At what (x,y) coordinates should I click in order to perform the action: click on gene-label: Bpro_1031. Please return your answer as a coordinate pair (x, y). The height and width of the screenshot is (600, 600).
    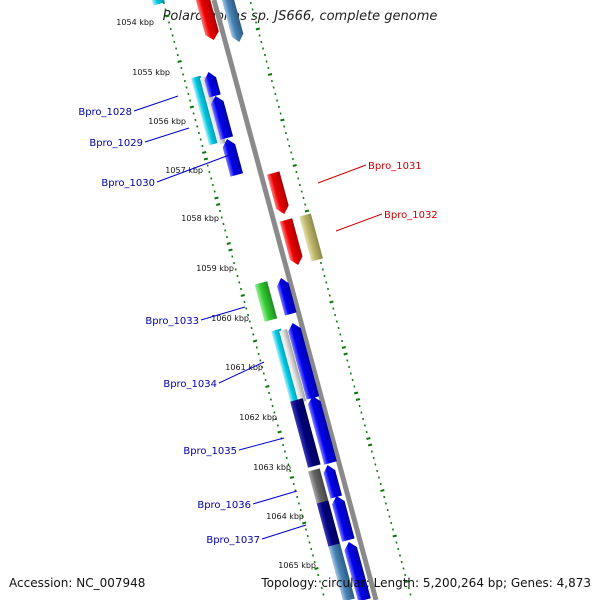
    Looking at the image, I should click on (395, 166).